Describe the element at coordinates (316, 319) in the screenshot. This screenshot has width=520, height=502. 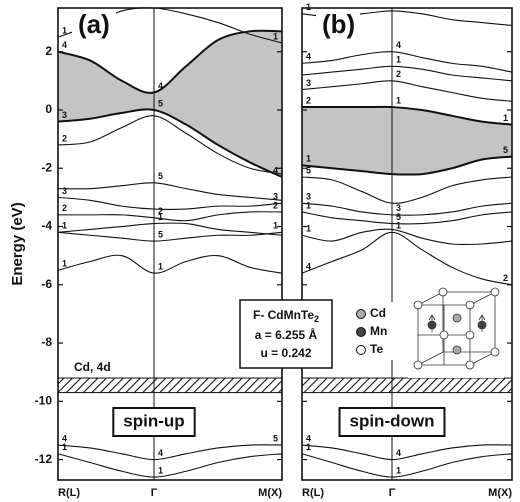
I see `formula-subscript: 2` at that location.